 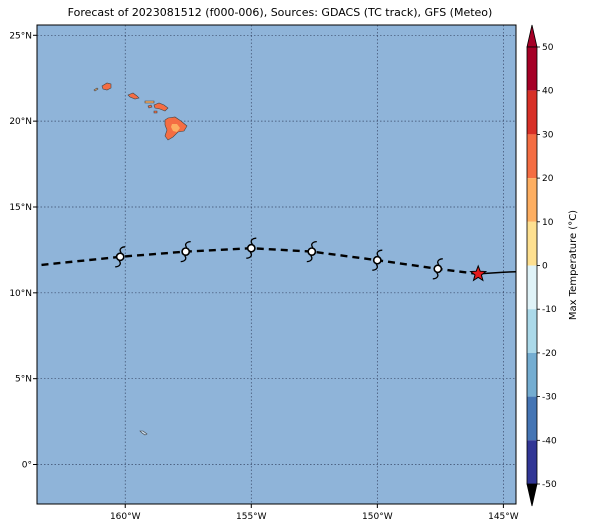 I want to click on y-tick-label: 20°N, so click(x=20, y=122).